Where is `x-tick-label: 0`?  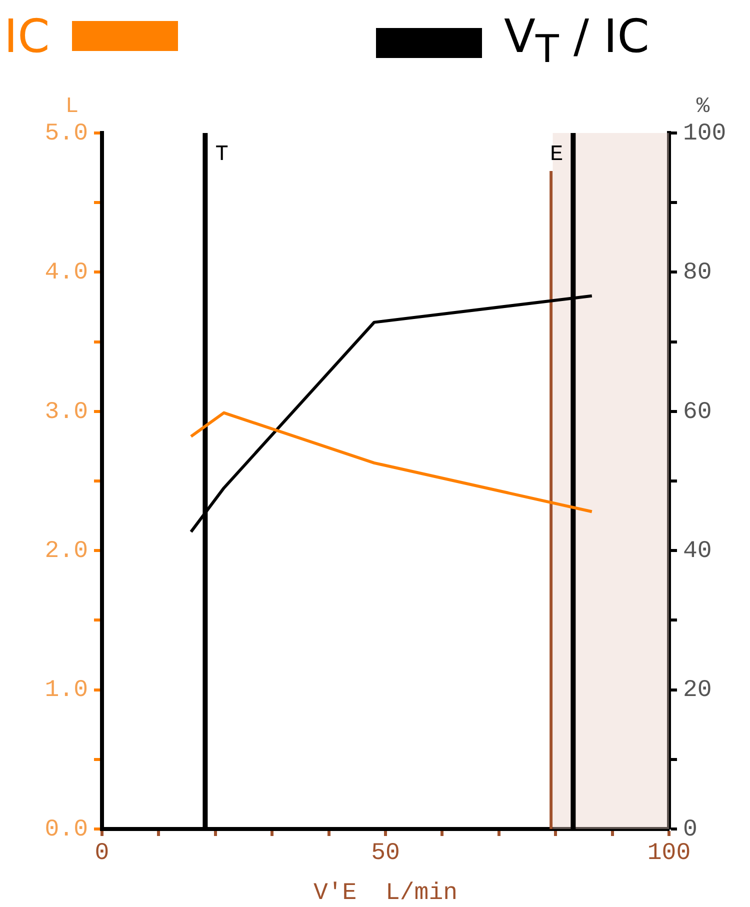 x-tick-label: 0 is located at coordinates (102, 853).